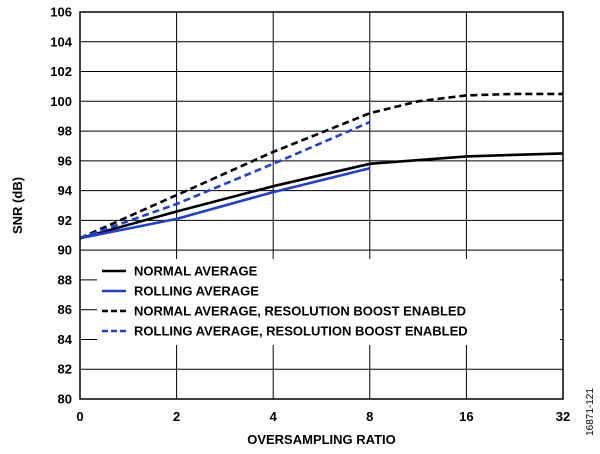 This screenshot has height=454, width=600. What do you see at coordinates (17, 205) in the screenshot?
I see `y-axis-label: SNR (dB)` at bounding box center [17, 205].